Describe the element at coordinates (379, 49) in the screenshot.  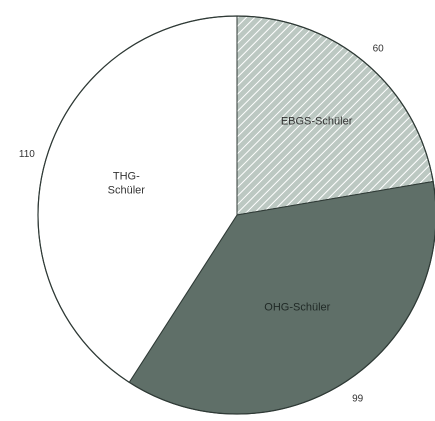
I see `pie-value-label-ebgs-sch-ler: 60` at that location.